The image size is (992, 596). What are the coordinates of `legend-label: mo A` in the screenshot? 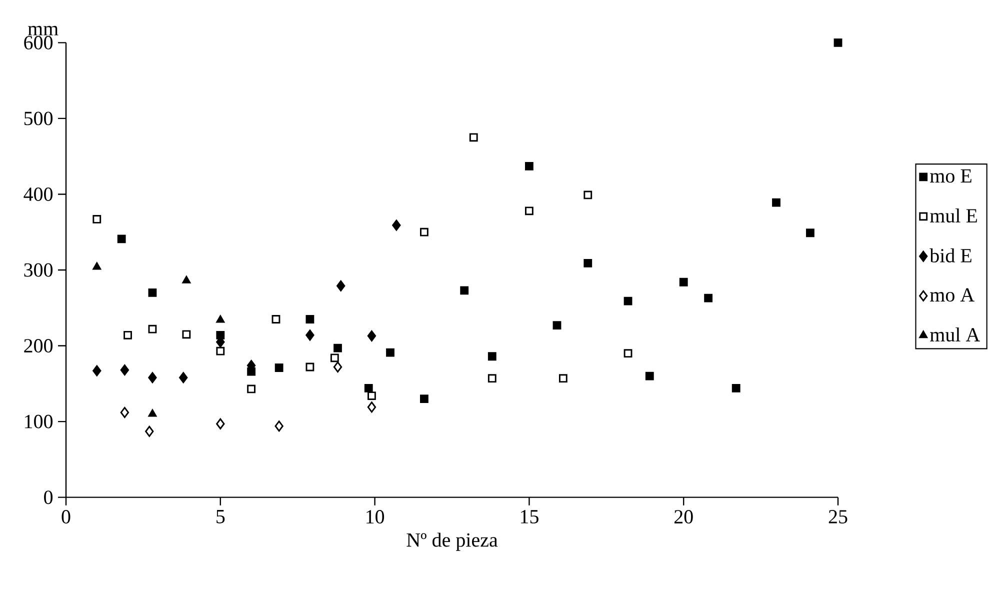 It's located at (952, 295).